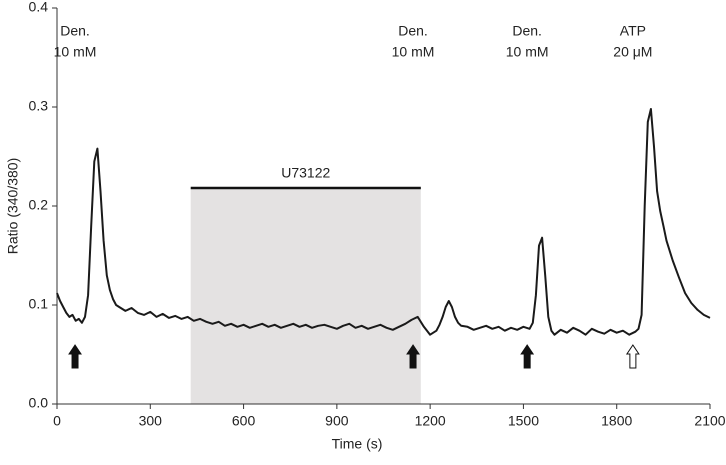  I want to click on region-label: U73122, so click(305, 173).